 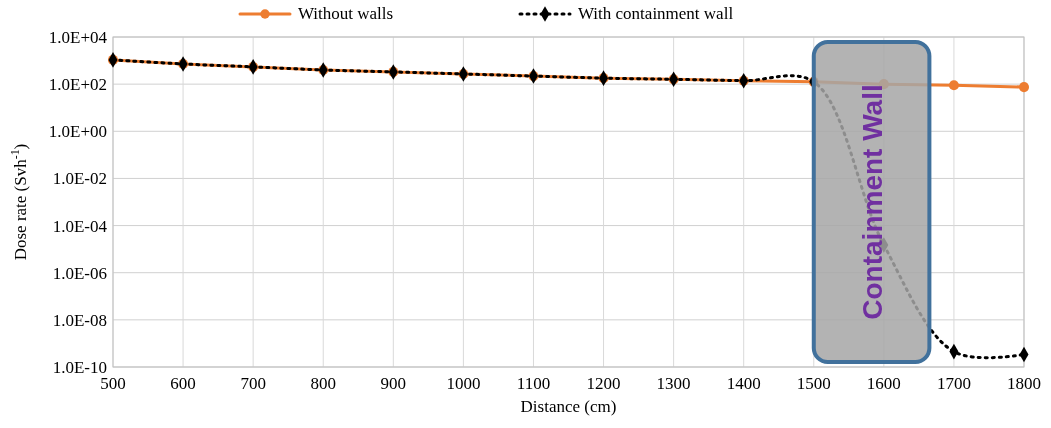 I want to click on x-tick-label: 1000, so click(x=463, y=383).